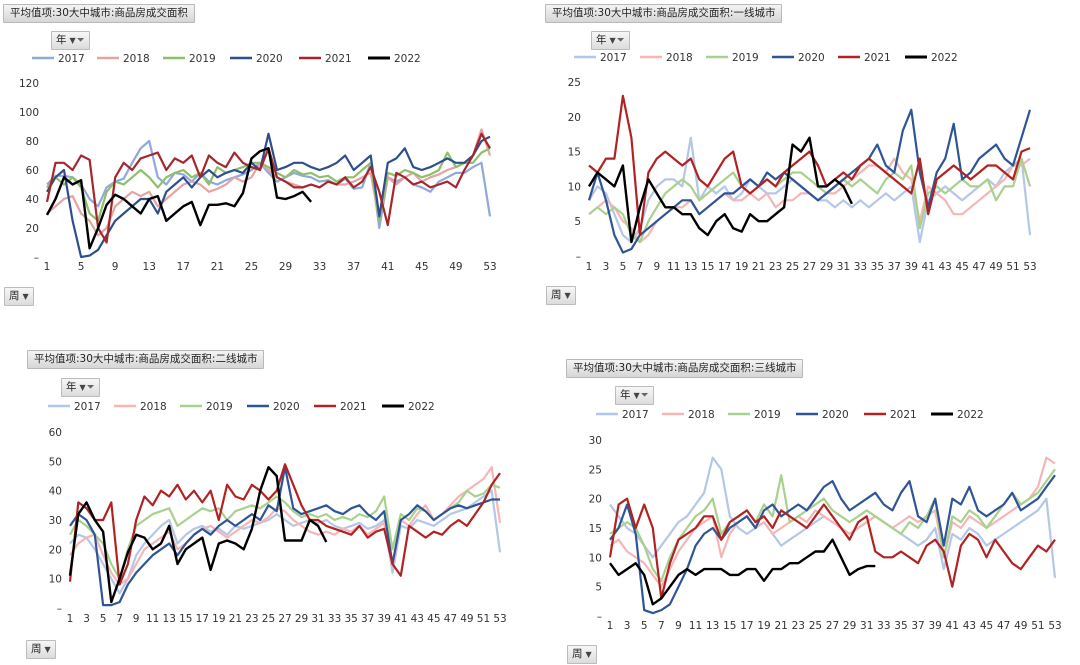 The image size is (1080, 665). What do you see at coordinates (685, 368) in the screenshot?
I see `chart-title: 平均值项:30大中城市:商品房成交面积:三线城市` at bounding box center [685, 368].